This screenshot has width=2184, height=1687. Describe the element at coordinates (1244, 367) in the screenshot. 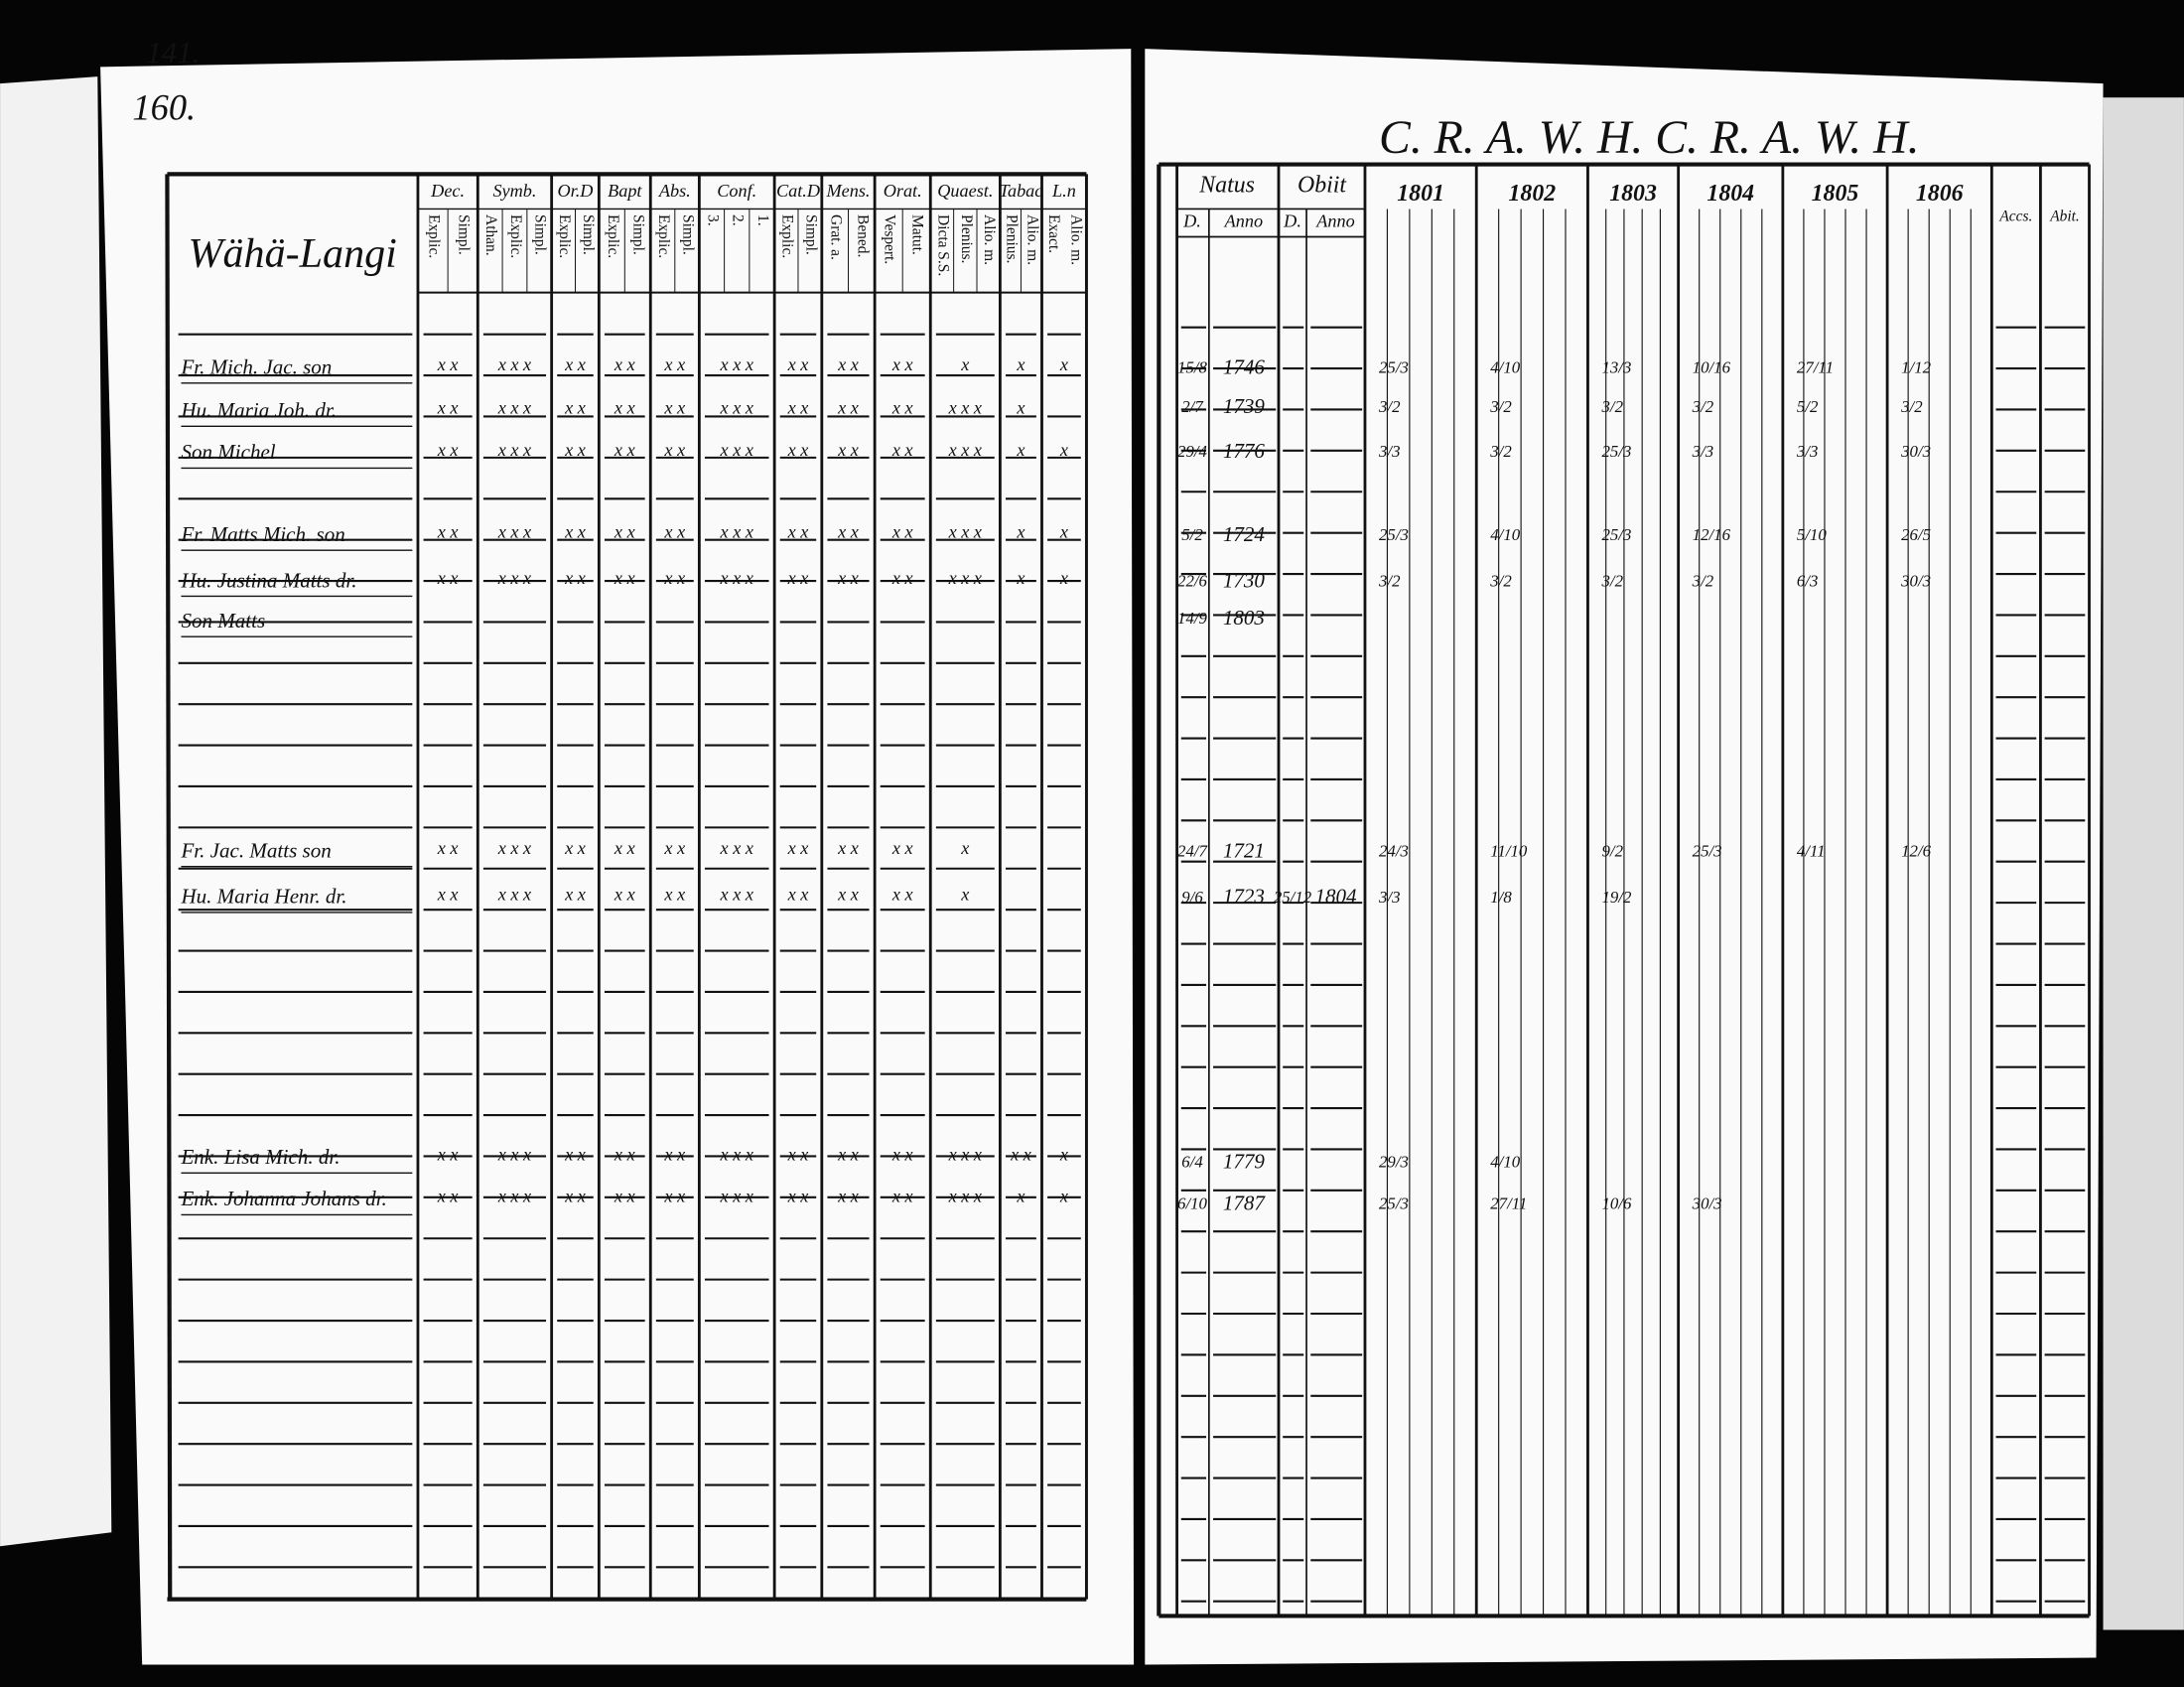

I see `birth-year: 1746` at that location.